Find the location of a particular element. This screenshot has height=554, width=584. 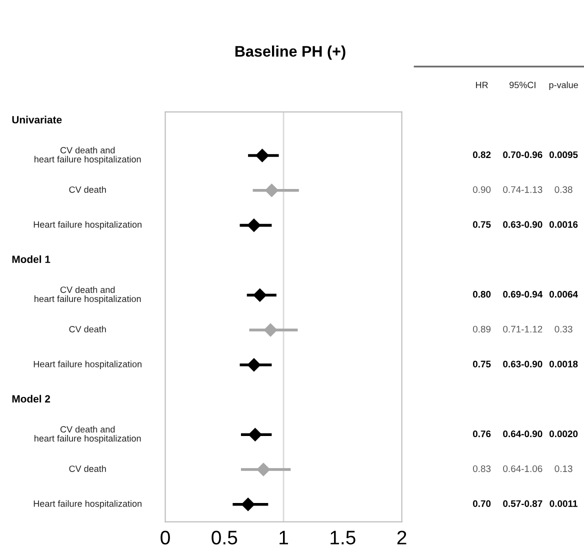

text: 0.0020 is located at coordinates (563, 434).